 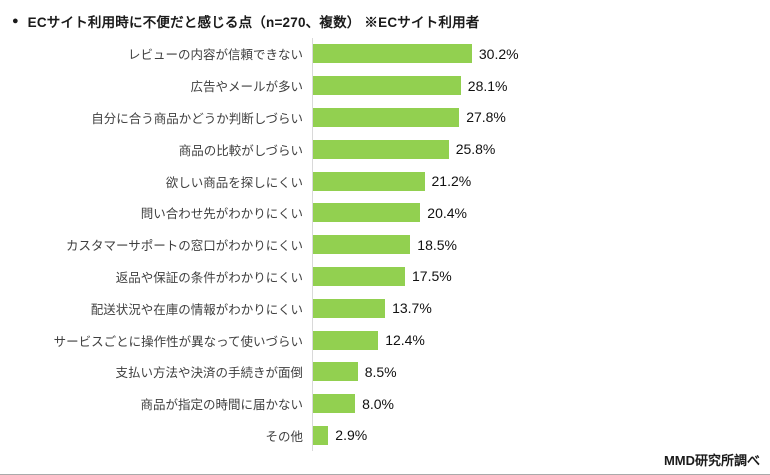 What do you see at coordinates (246, 87) in the screenshot?
I see `category-label: 広告やメールが多い` at bounding box center [246, 87].